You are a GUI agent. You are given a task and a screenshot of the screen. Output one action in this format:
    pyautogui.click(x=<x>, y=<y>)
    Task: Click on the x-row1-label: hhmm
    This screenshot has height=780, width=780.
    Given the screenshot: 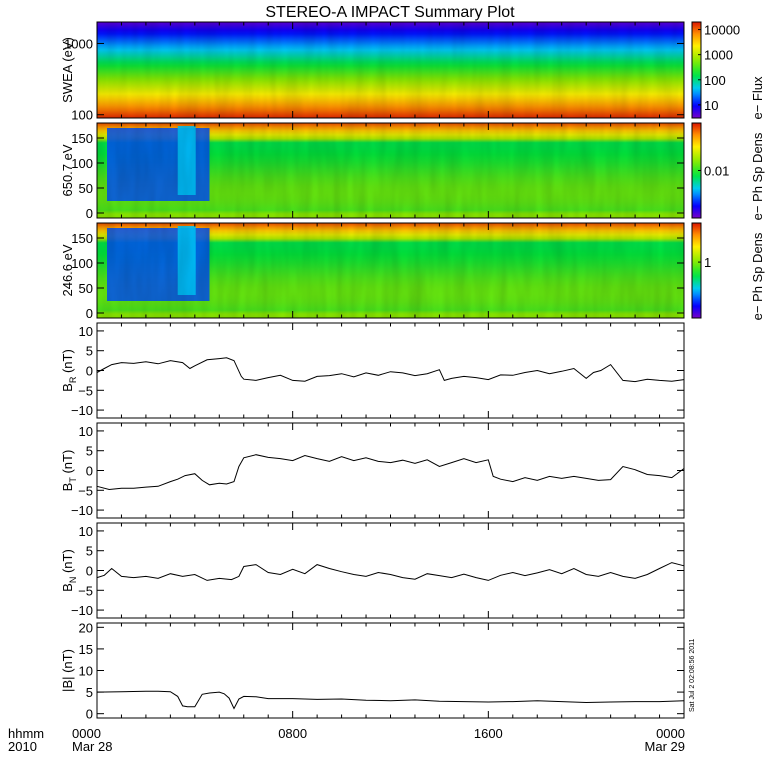 What is the action you would take?
    pyautogui.click(x=26, y=733)
    